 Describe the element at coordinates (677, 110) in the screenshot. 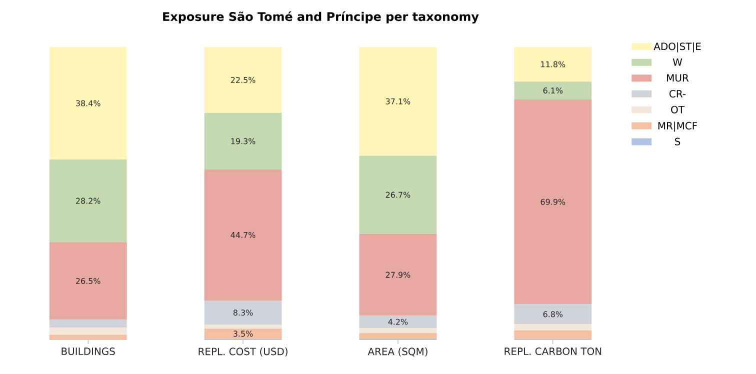

I see `legend-label: OT` at that location.